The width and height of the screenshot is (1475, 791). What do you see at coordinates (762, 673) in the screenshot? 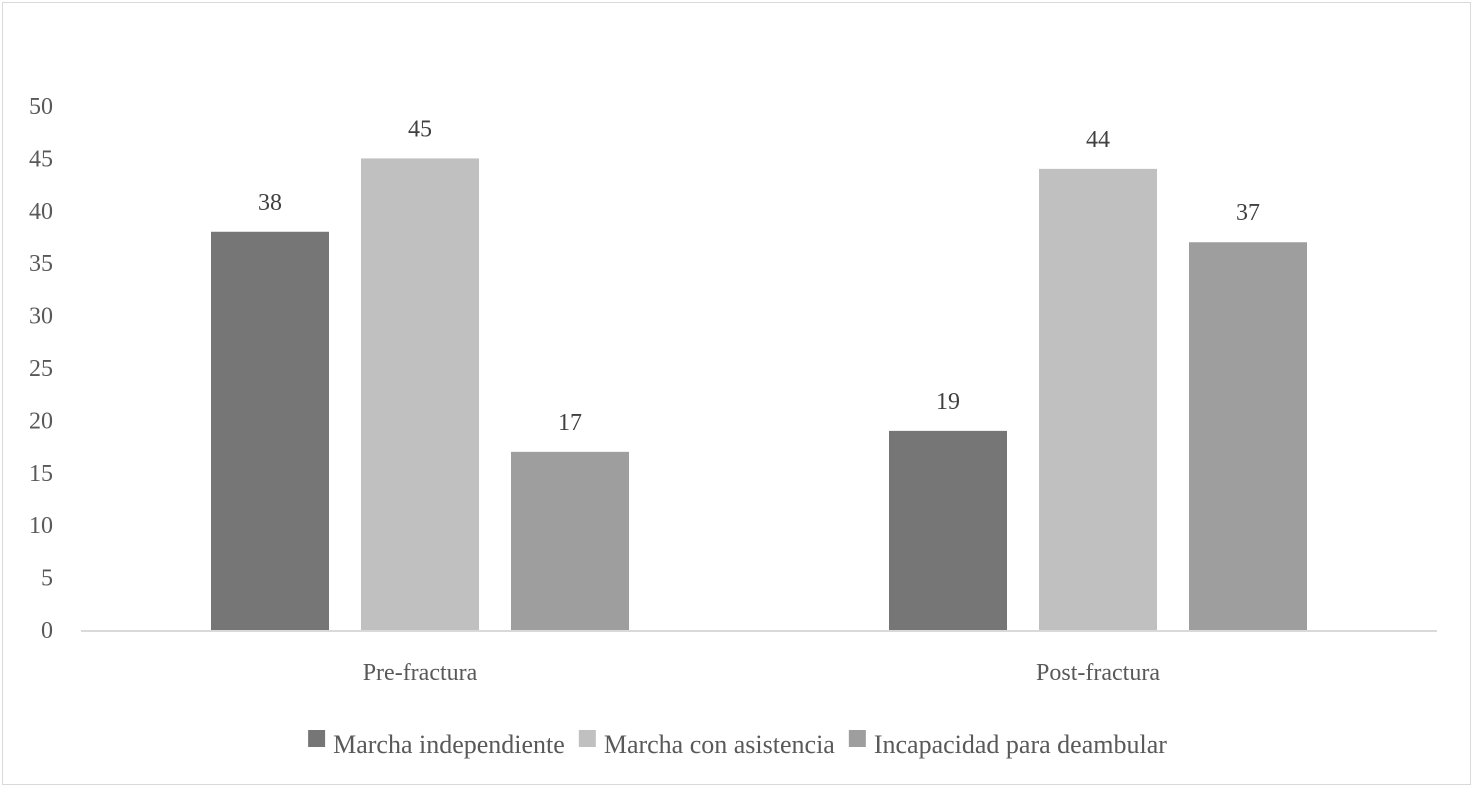
I see `category-labels: Pre-fractura Post-fractura` at bounding box center [762, 673].